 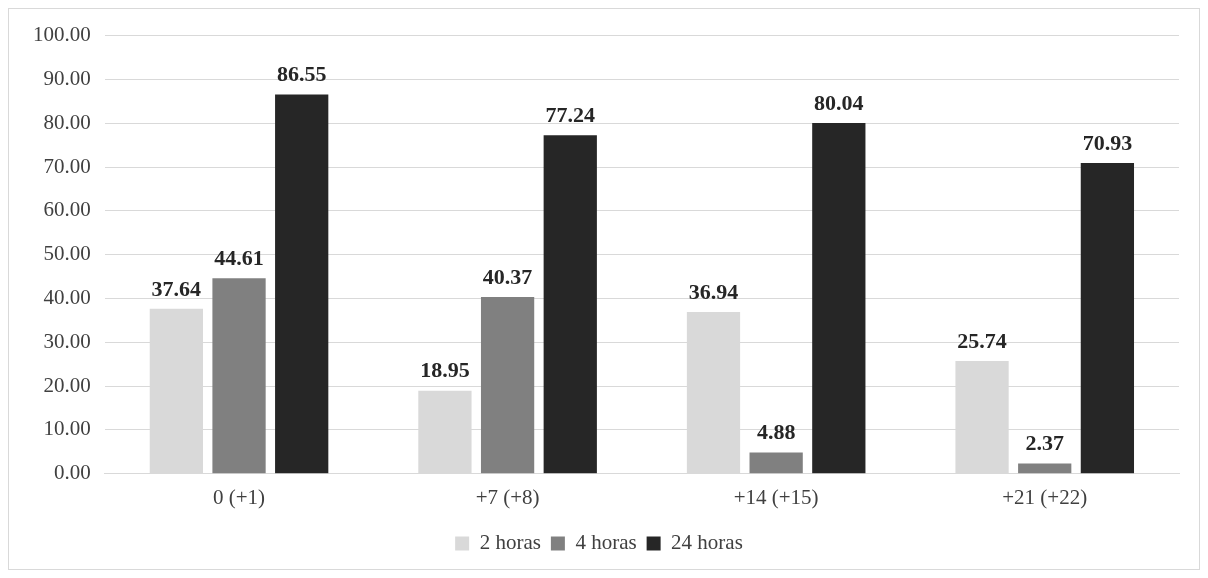 I want to click on legend-label: 2 horas, so click(x=510, y=542).